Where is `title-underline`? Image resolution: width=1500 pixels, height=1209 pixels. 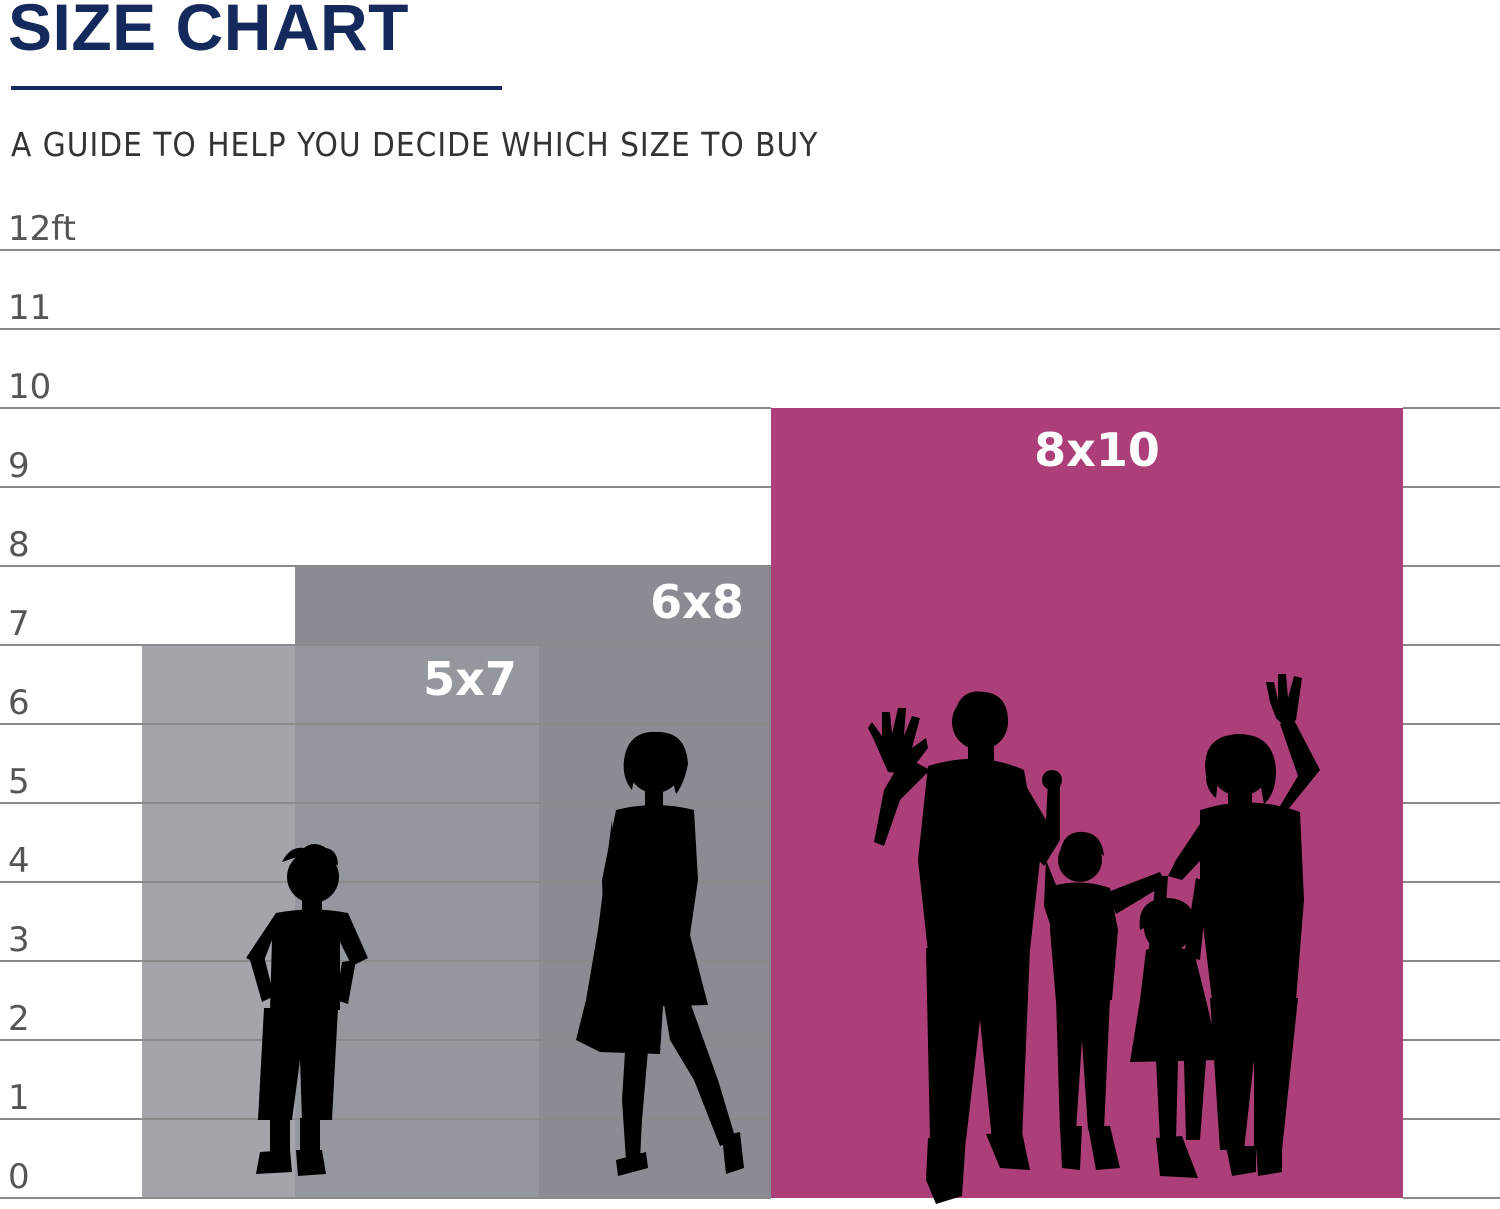
title-underline is located at coordinates (256, 88).